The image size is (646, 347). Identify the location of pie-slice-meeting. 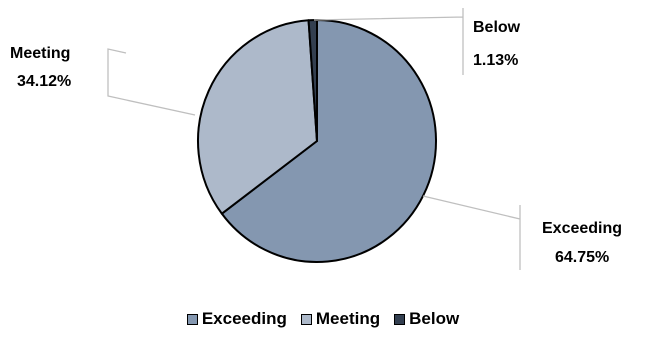
(257, 117).